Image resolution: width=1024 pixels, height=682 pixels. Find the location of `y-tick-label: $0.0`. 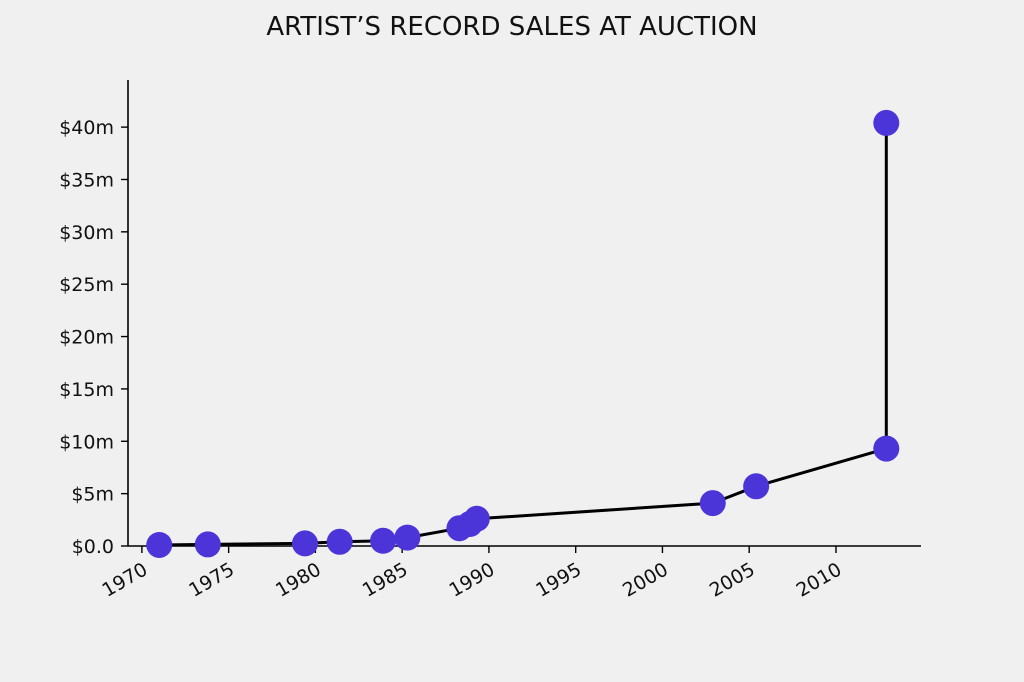

y-tick-label: $0.0 is located at coordinates (93, 547).